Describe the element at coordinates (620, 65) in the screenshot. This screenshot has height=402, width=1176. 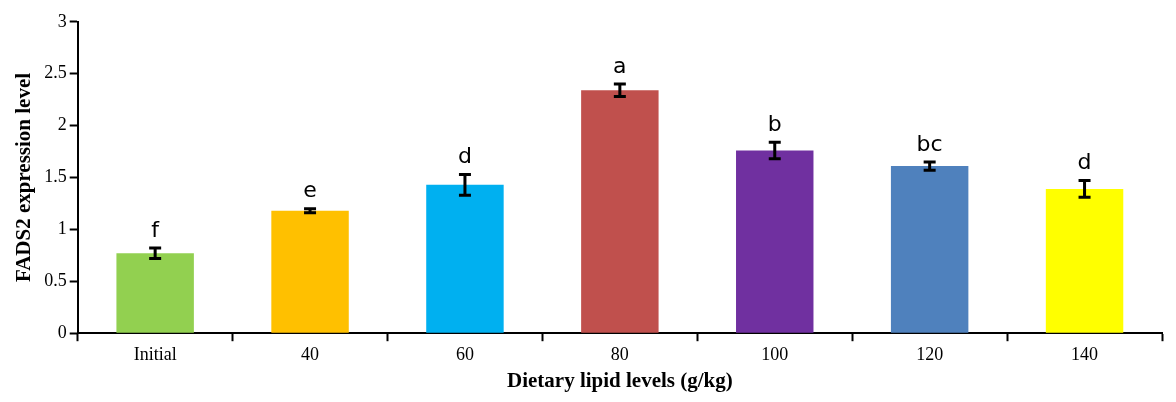
I see `annotation: a` at that location.